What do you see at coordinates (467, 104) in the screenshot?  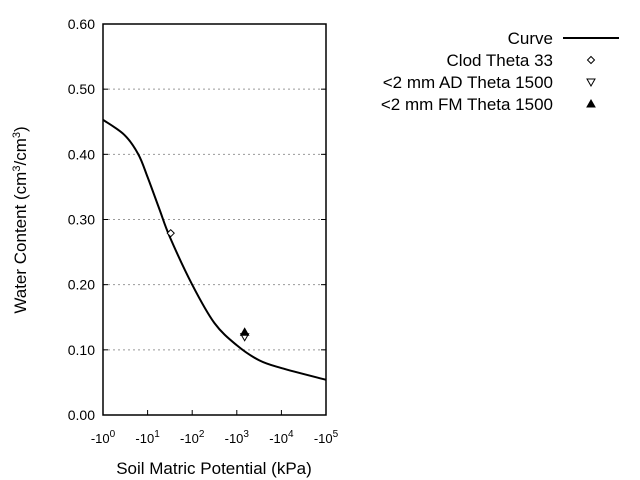 I see `legend-label: <2 mm FM Theta 1500` at bounding box center [467, 104].